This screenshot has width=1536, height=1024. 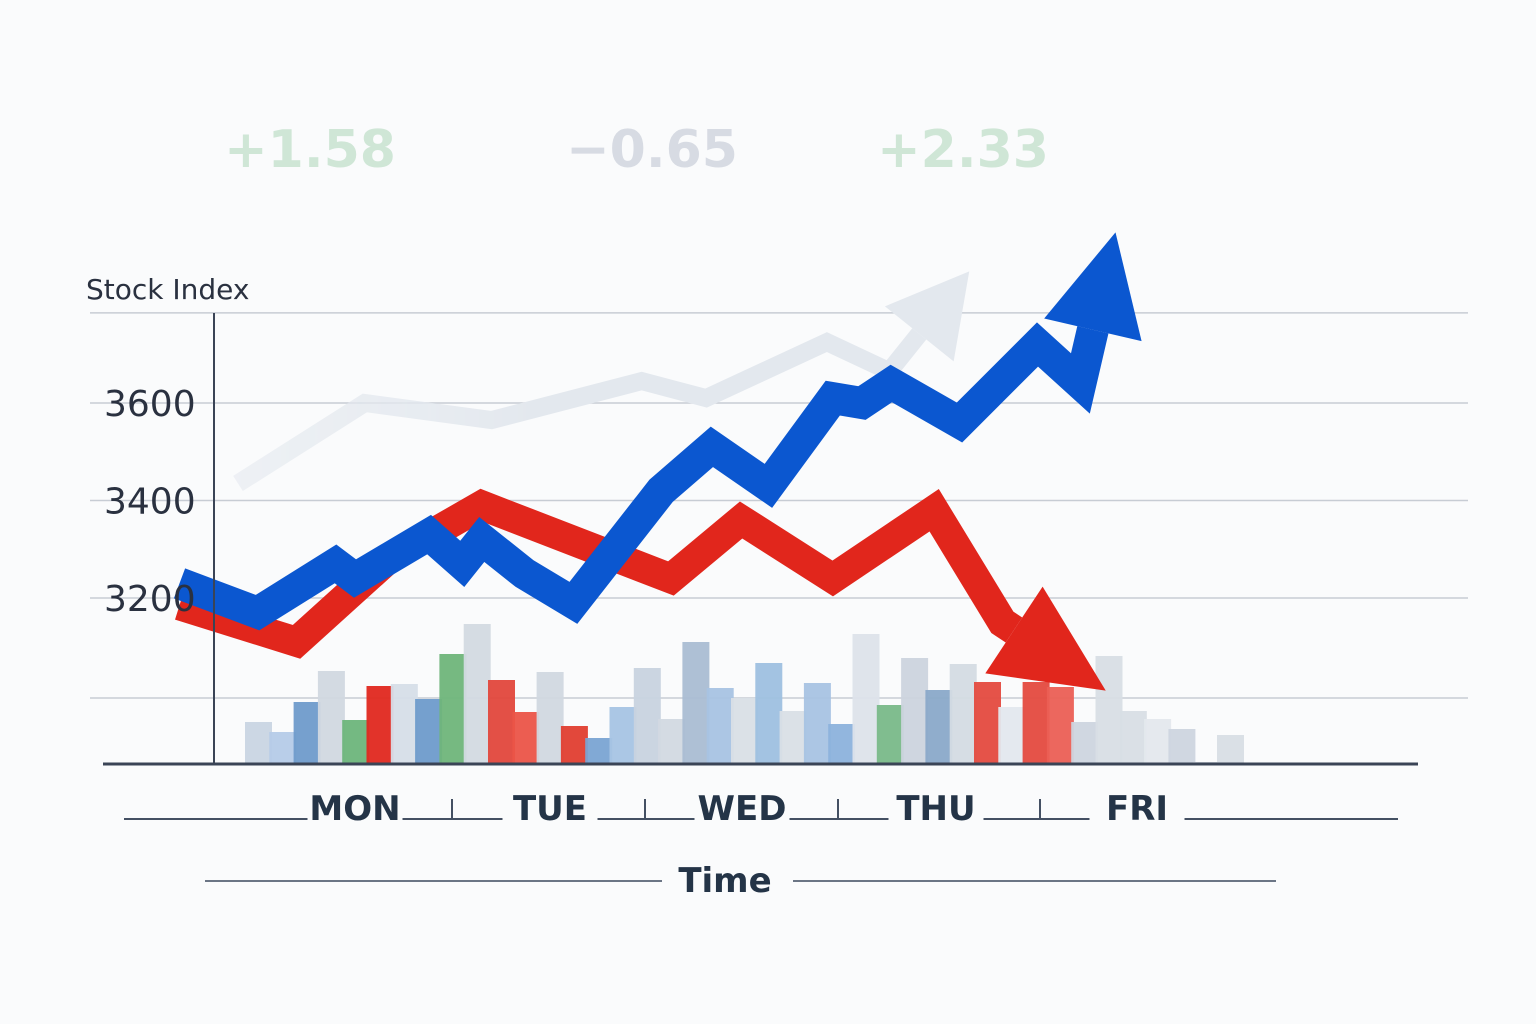 I want to click on x-axis-title-band: Time, so click(x=740, y=879).